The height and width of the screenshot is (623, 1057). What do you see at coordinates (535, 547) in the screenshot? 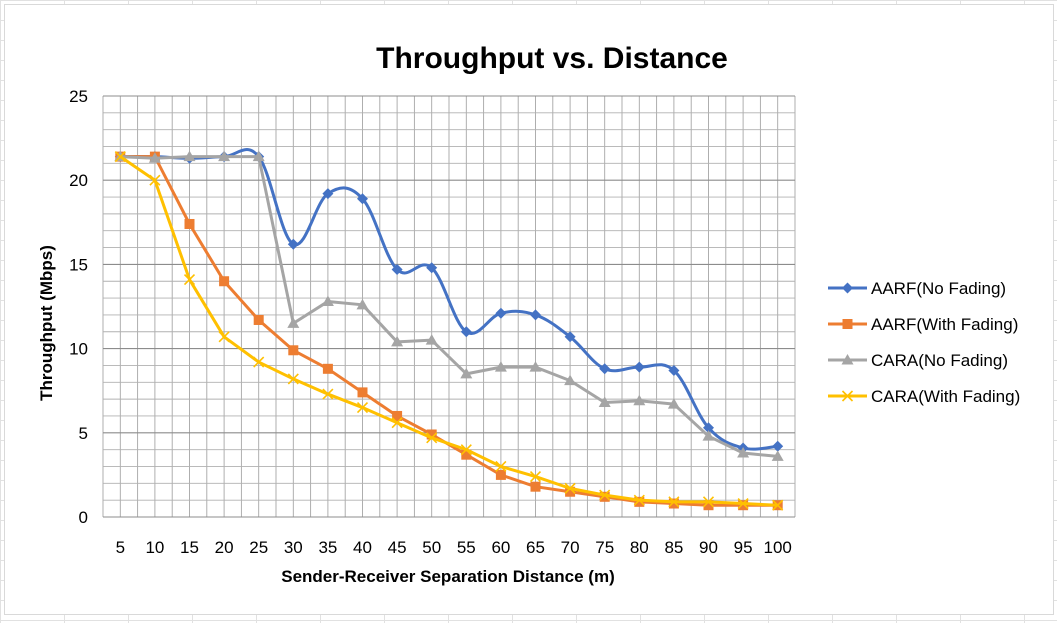
I see `x-tick-label: 65` at bounding box center [535, 547].